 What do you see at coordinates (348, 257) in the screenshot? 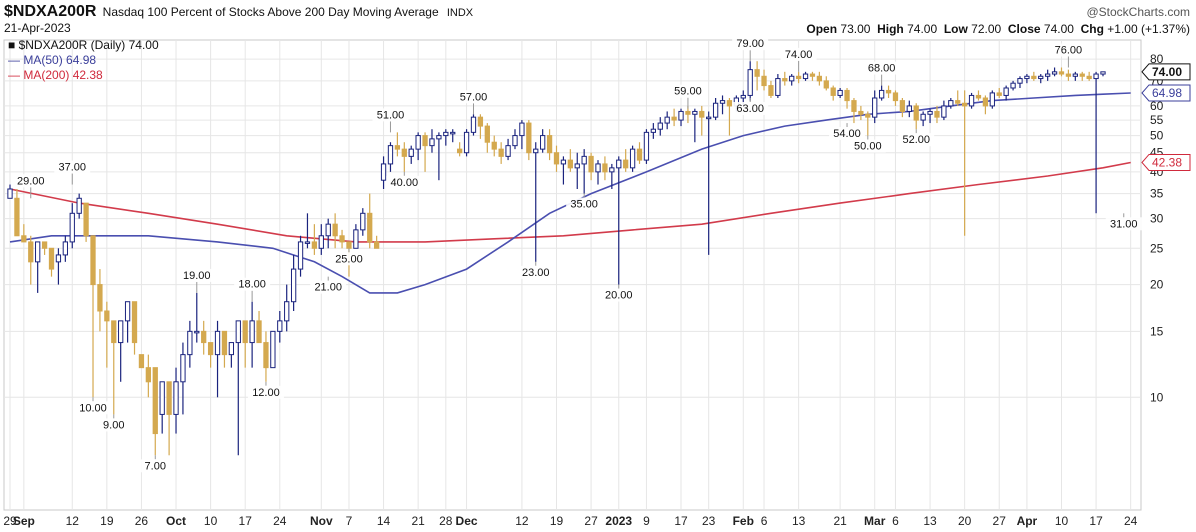
I see `annotation: 25.00` at bounding box center [348, 257].